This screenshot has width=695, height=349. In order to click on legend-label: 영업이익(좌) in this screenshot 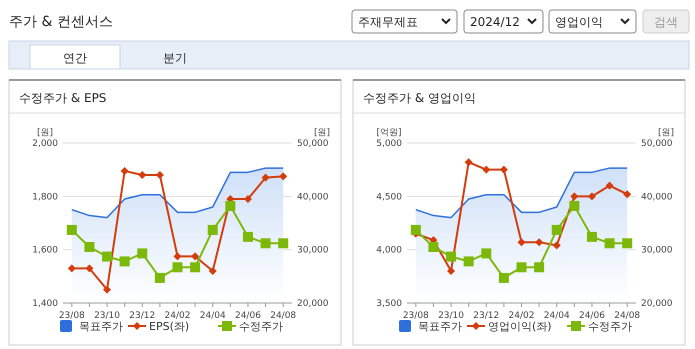, I will do `click(520, 326)`.